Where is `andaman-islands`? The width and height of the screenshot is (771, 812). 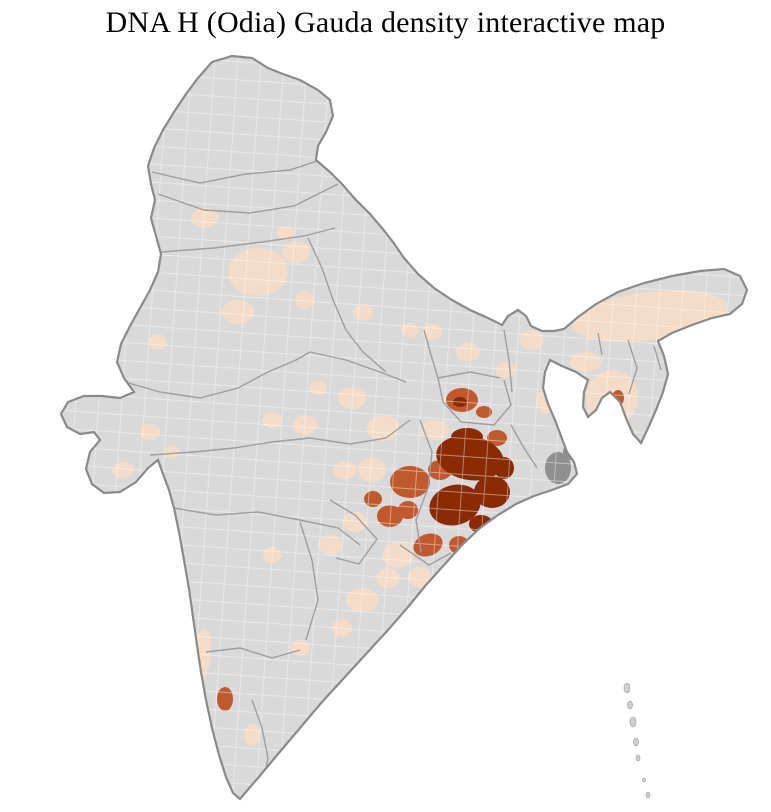
andaman-islands is located at coordinates (637, 740).